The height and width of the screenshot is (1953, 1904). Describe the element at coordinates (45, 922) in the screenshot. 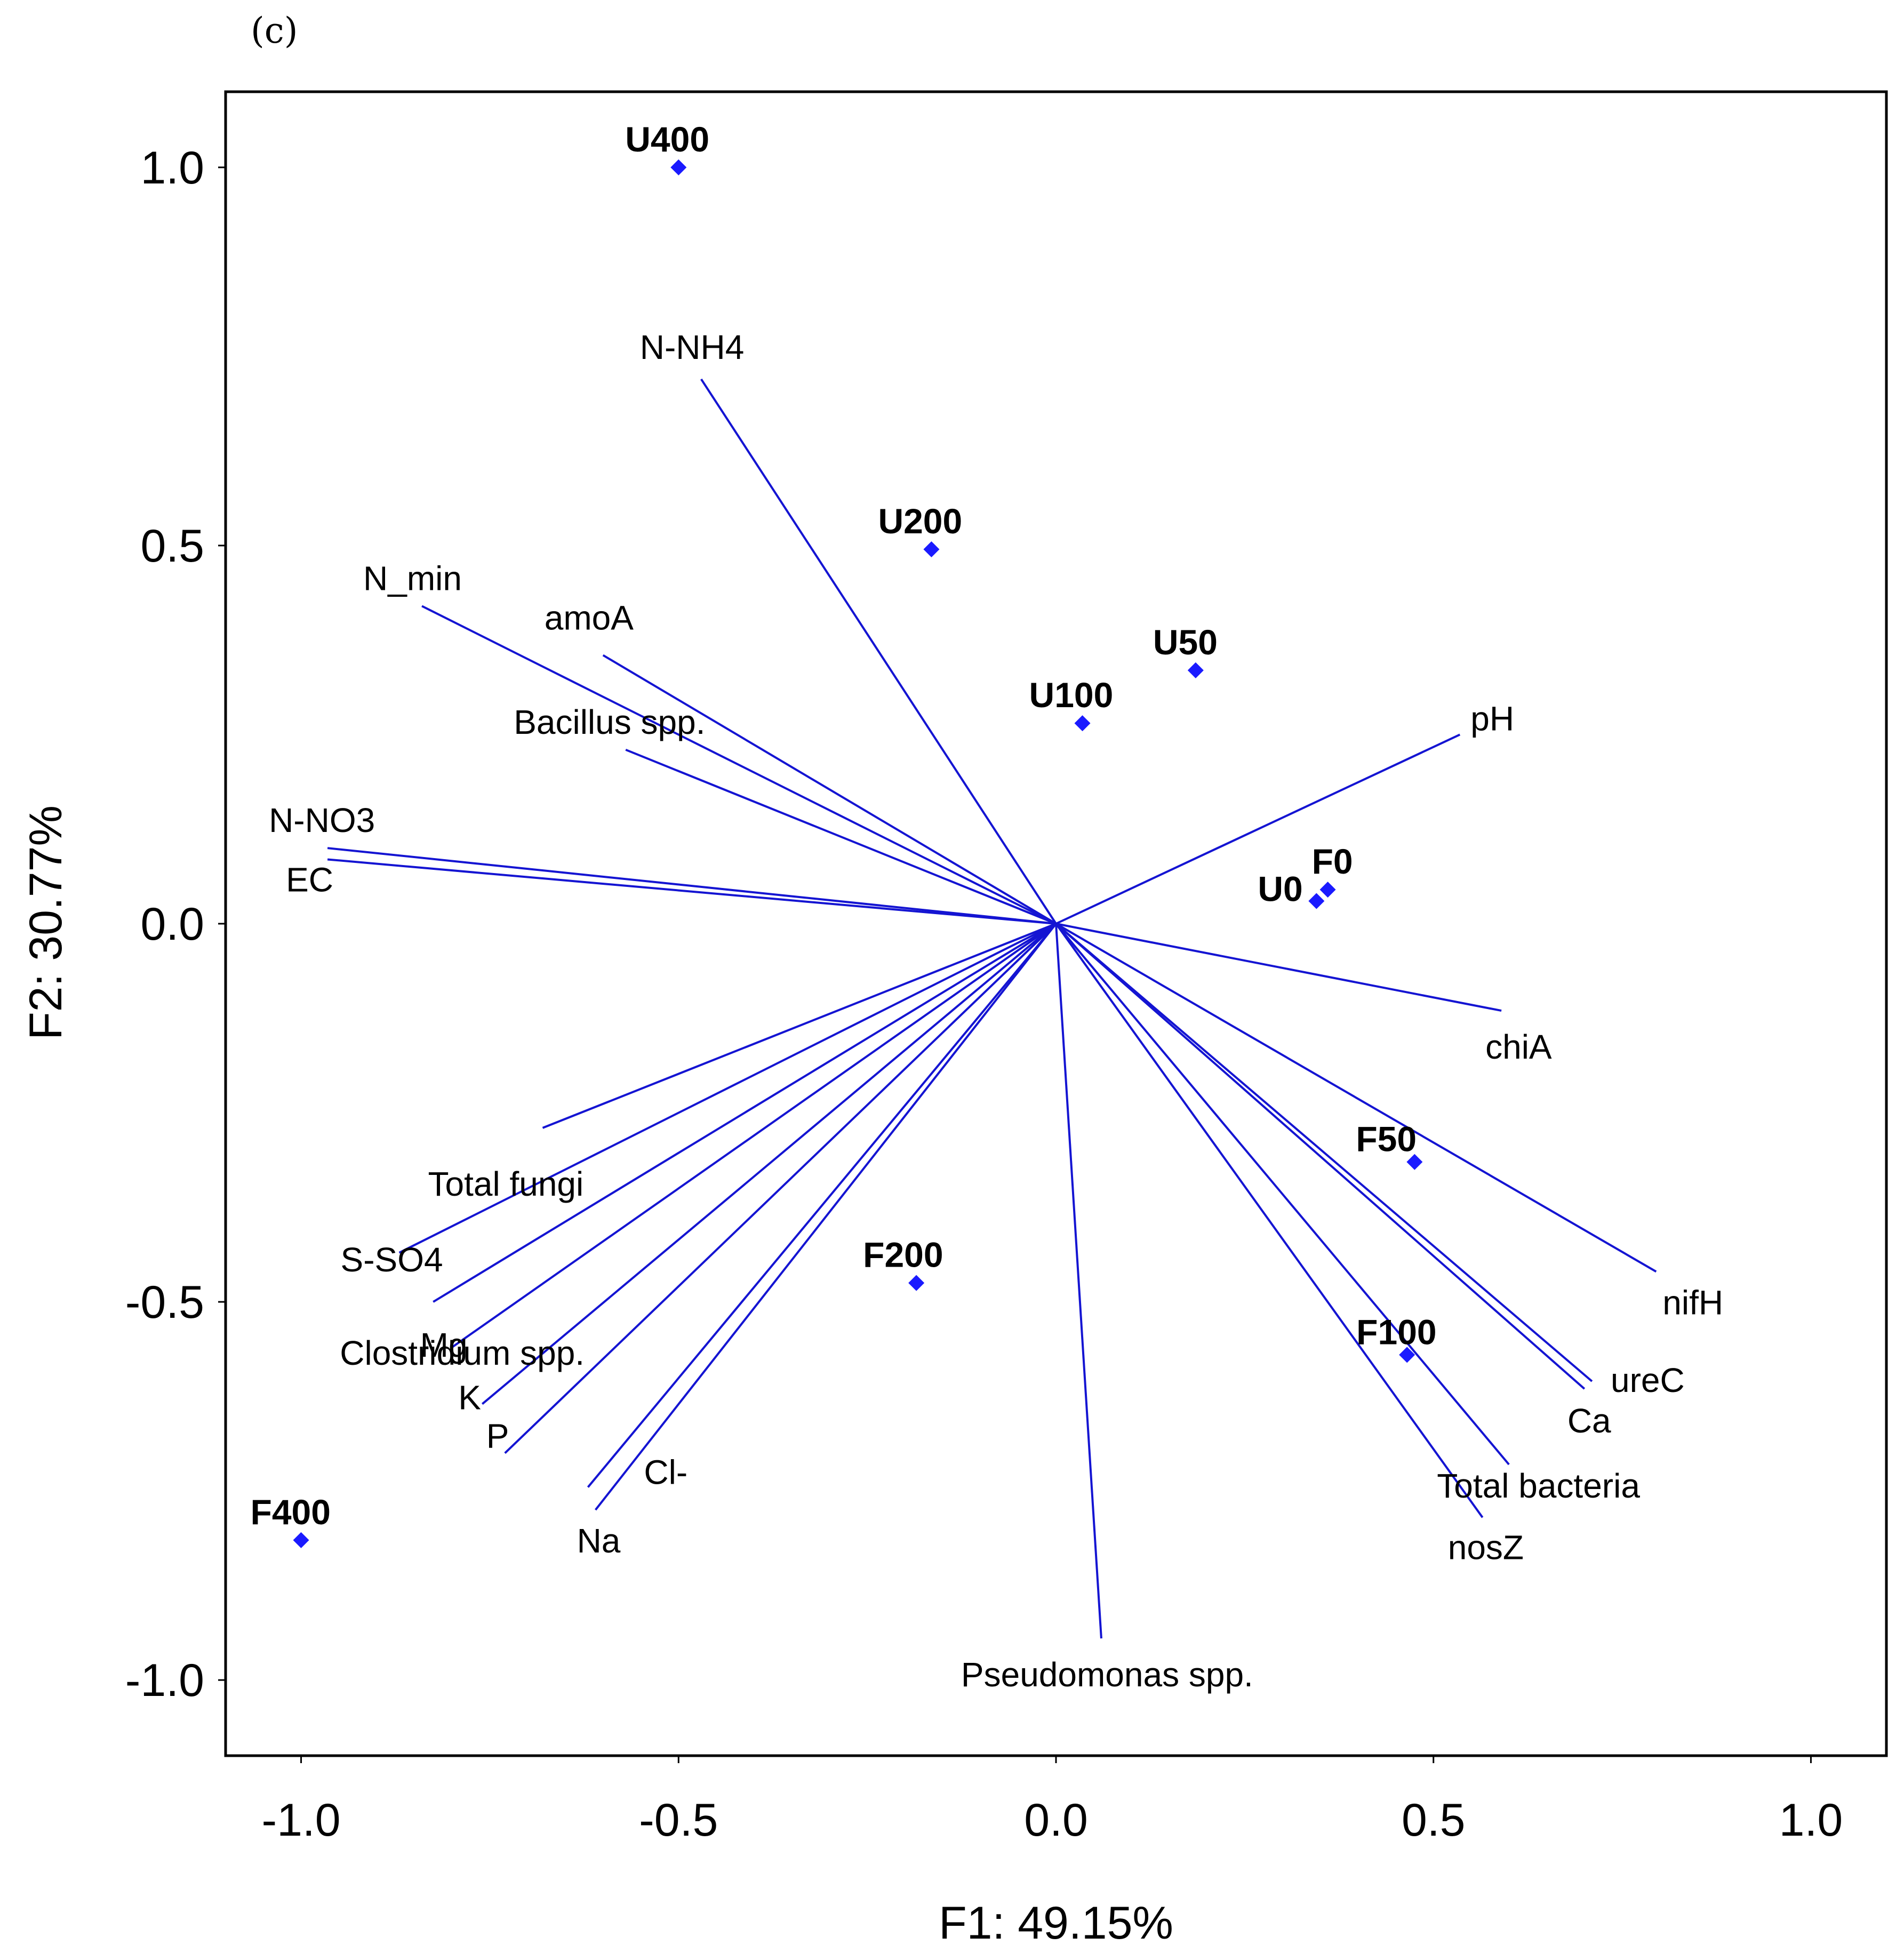

I see `y-axis-title: F2: 30.77%` at that location.